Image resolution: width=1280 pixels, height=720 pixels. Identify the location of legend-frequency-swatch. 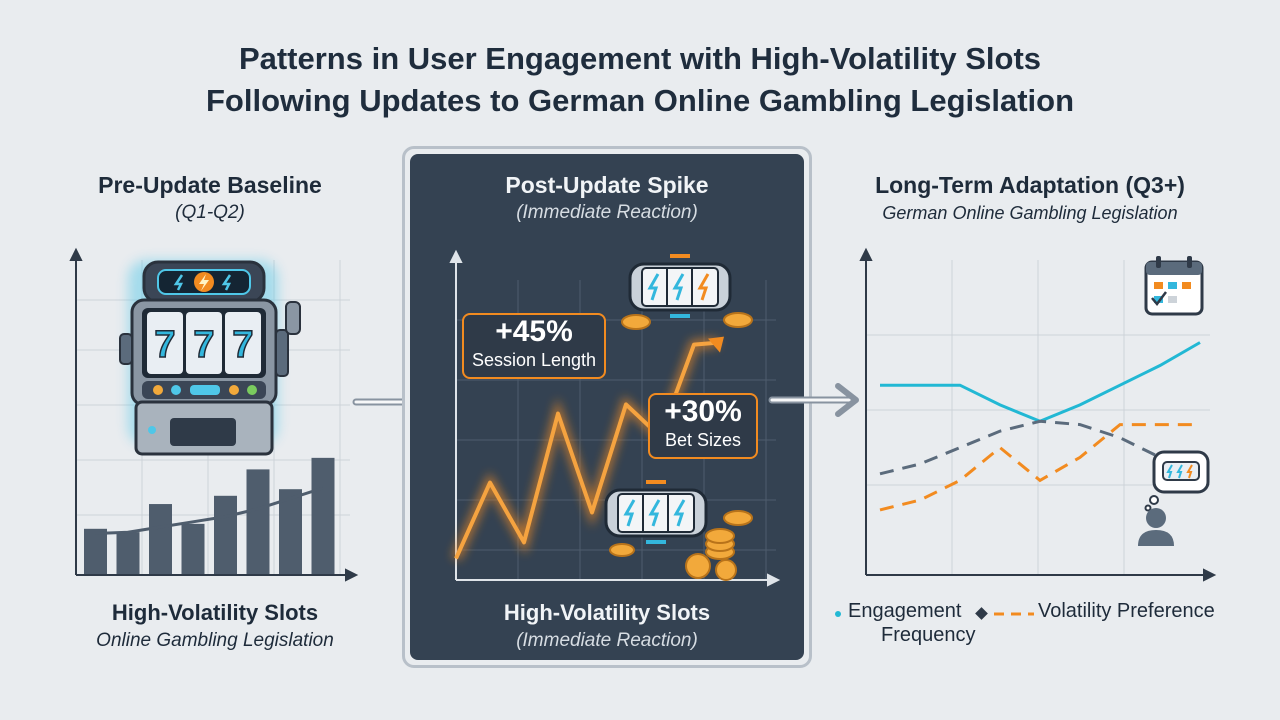
(981, 613).